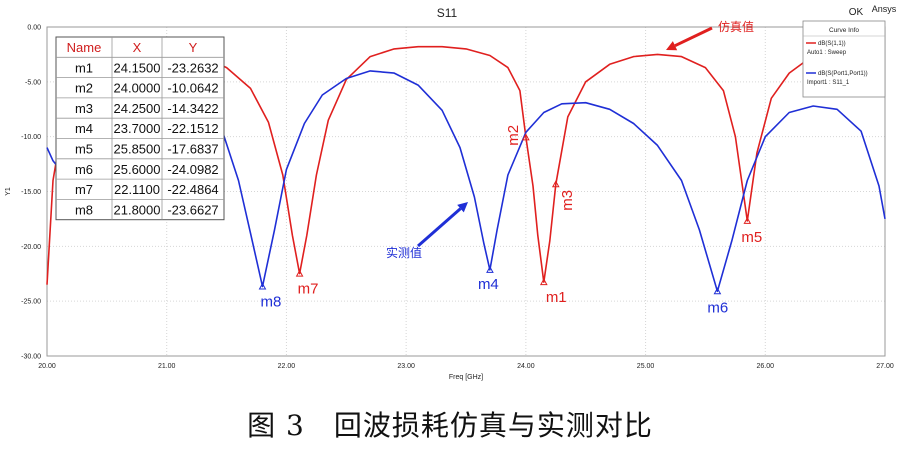 The width and height of the screenshot is (900, 456). I want to click on marker-table-cell: -23.2632, so click(192, 67).